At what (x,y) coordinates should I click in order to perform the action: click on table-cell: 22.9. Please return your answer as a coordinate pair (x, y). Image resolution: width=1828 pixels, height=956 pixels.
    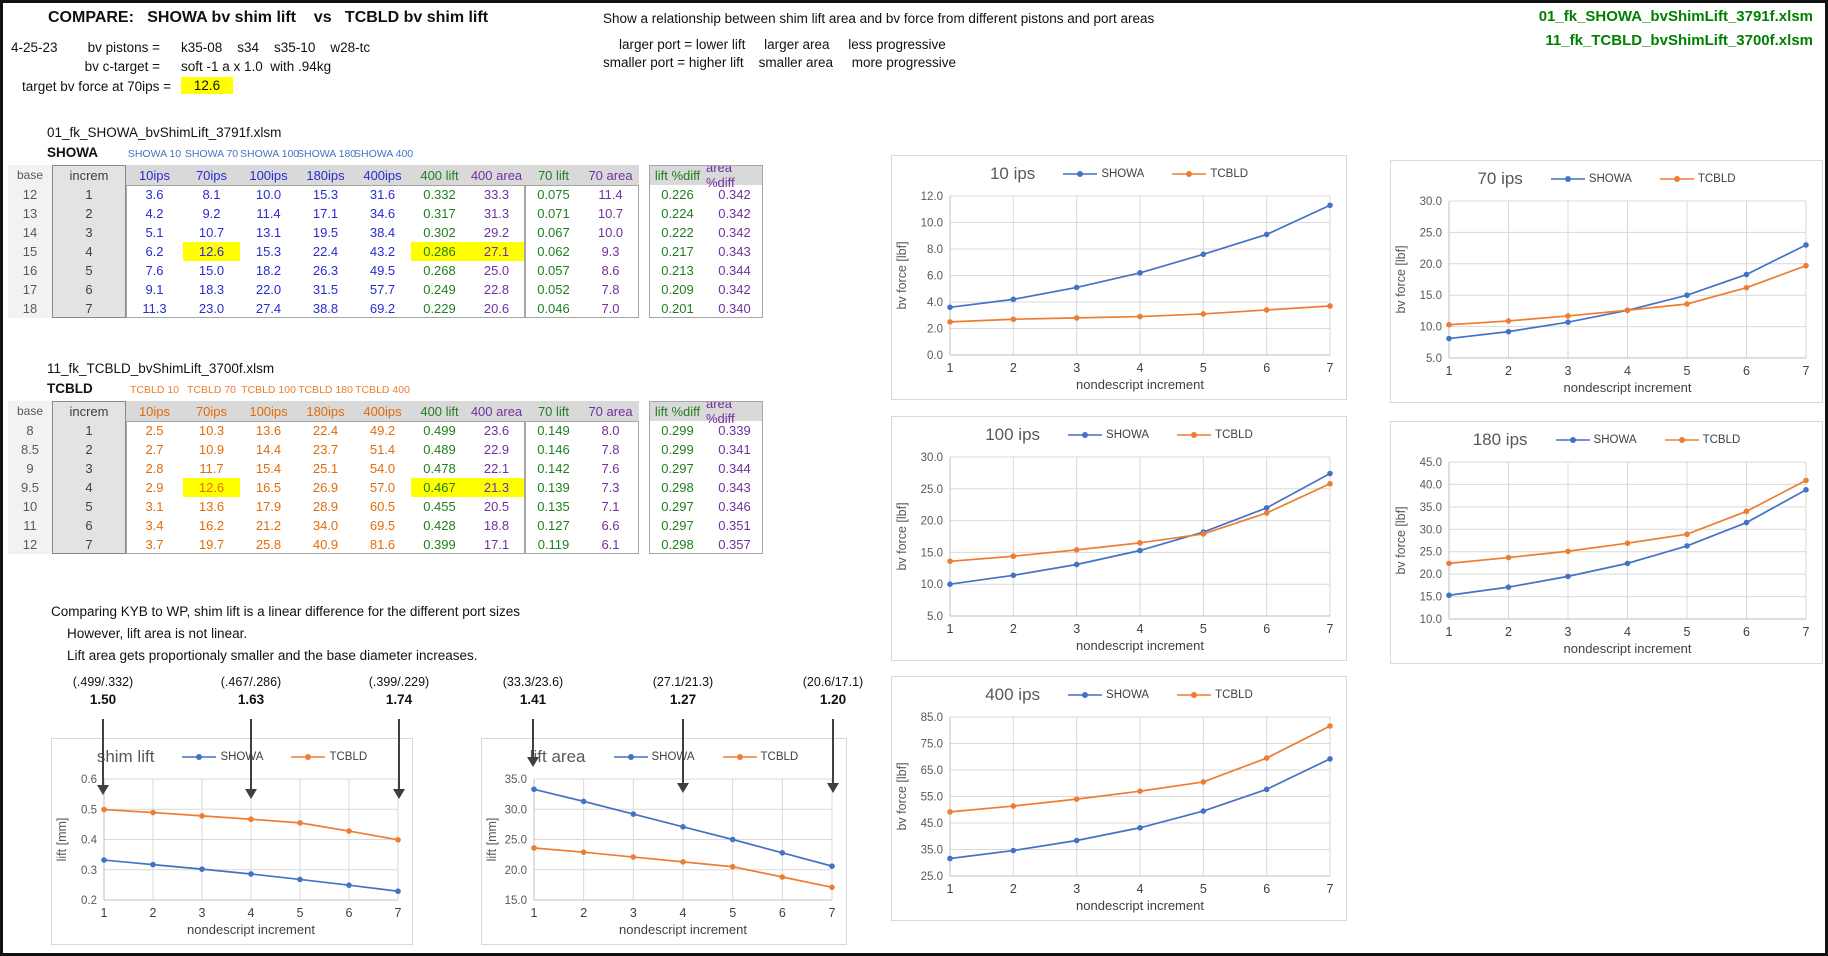
    Looking at the image, I should click on (496, 449).